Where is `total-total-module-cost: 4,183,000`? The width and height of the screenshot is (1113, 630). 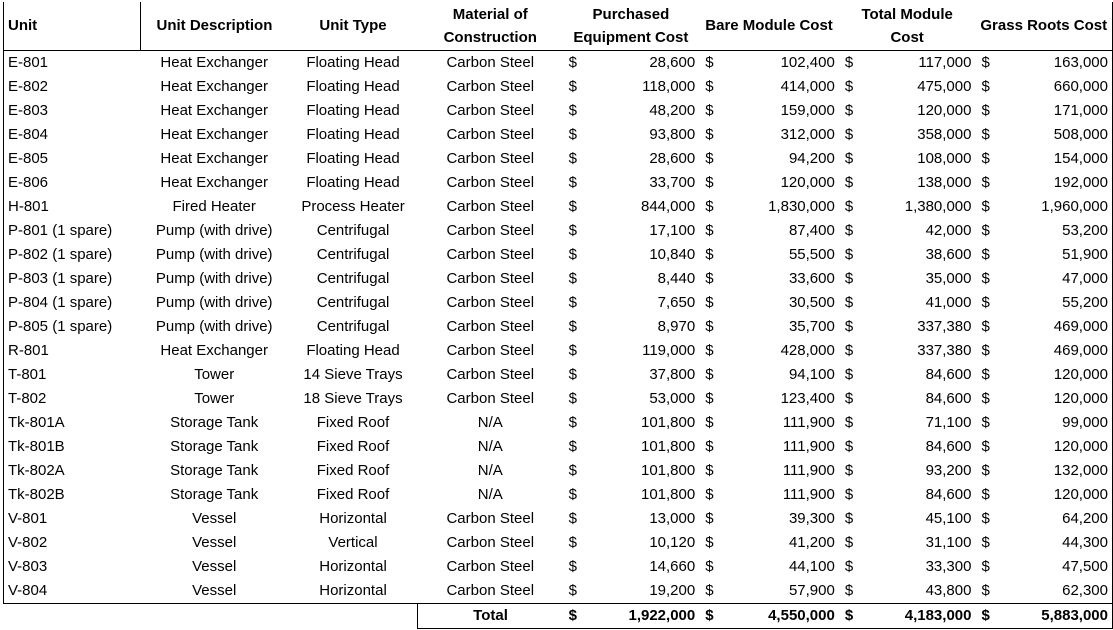
total-total-module-cost: 4,183,000 is located at coordinates (918, 615).